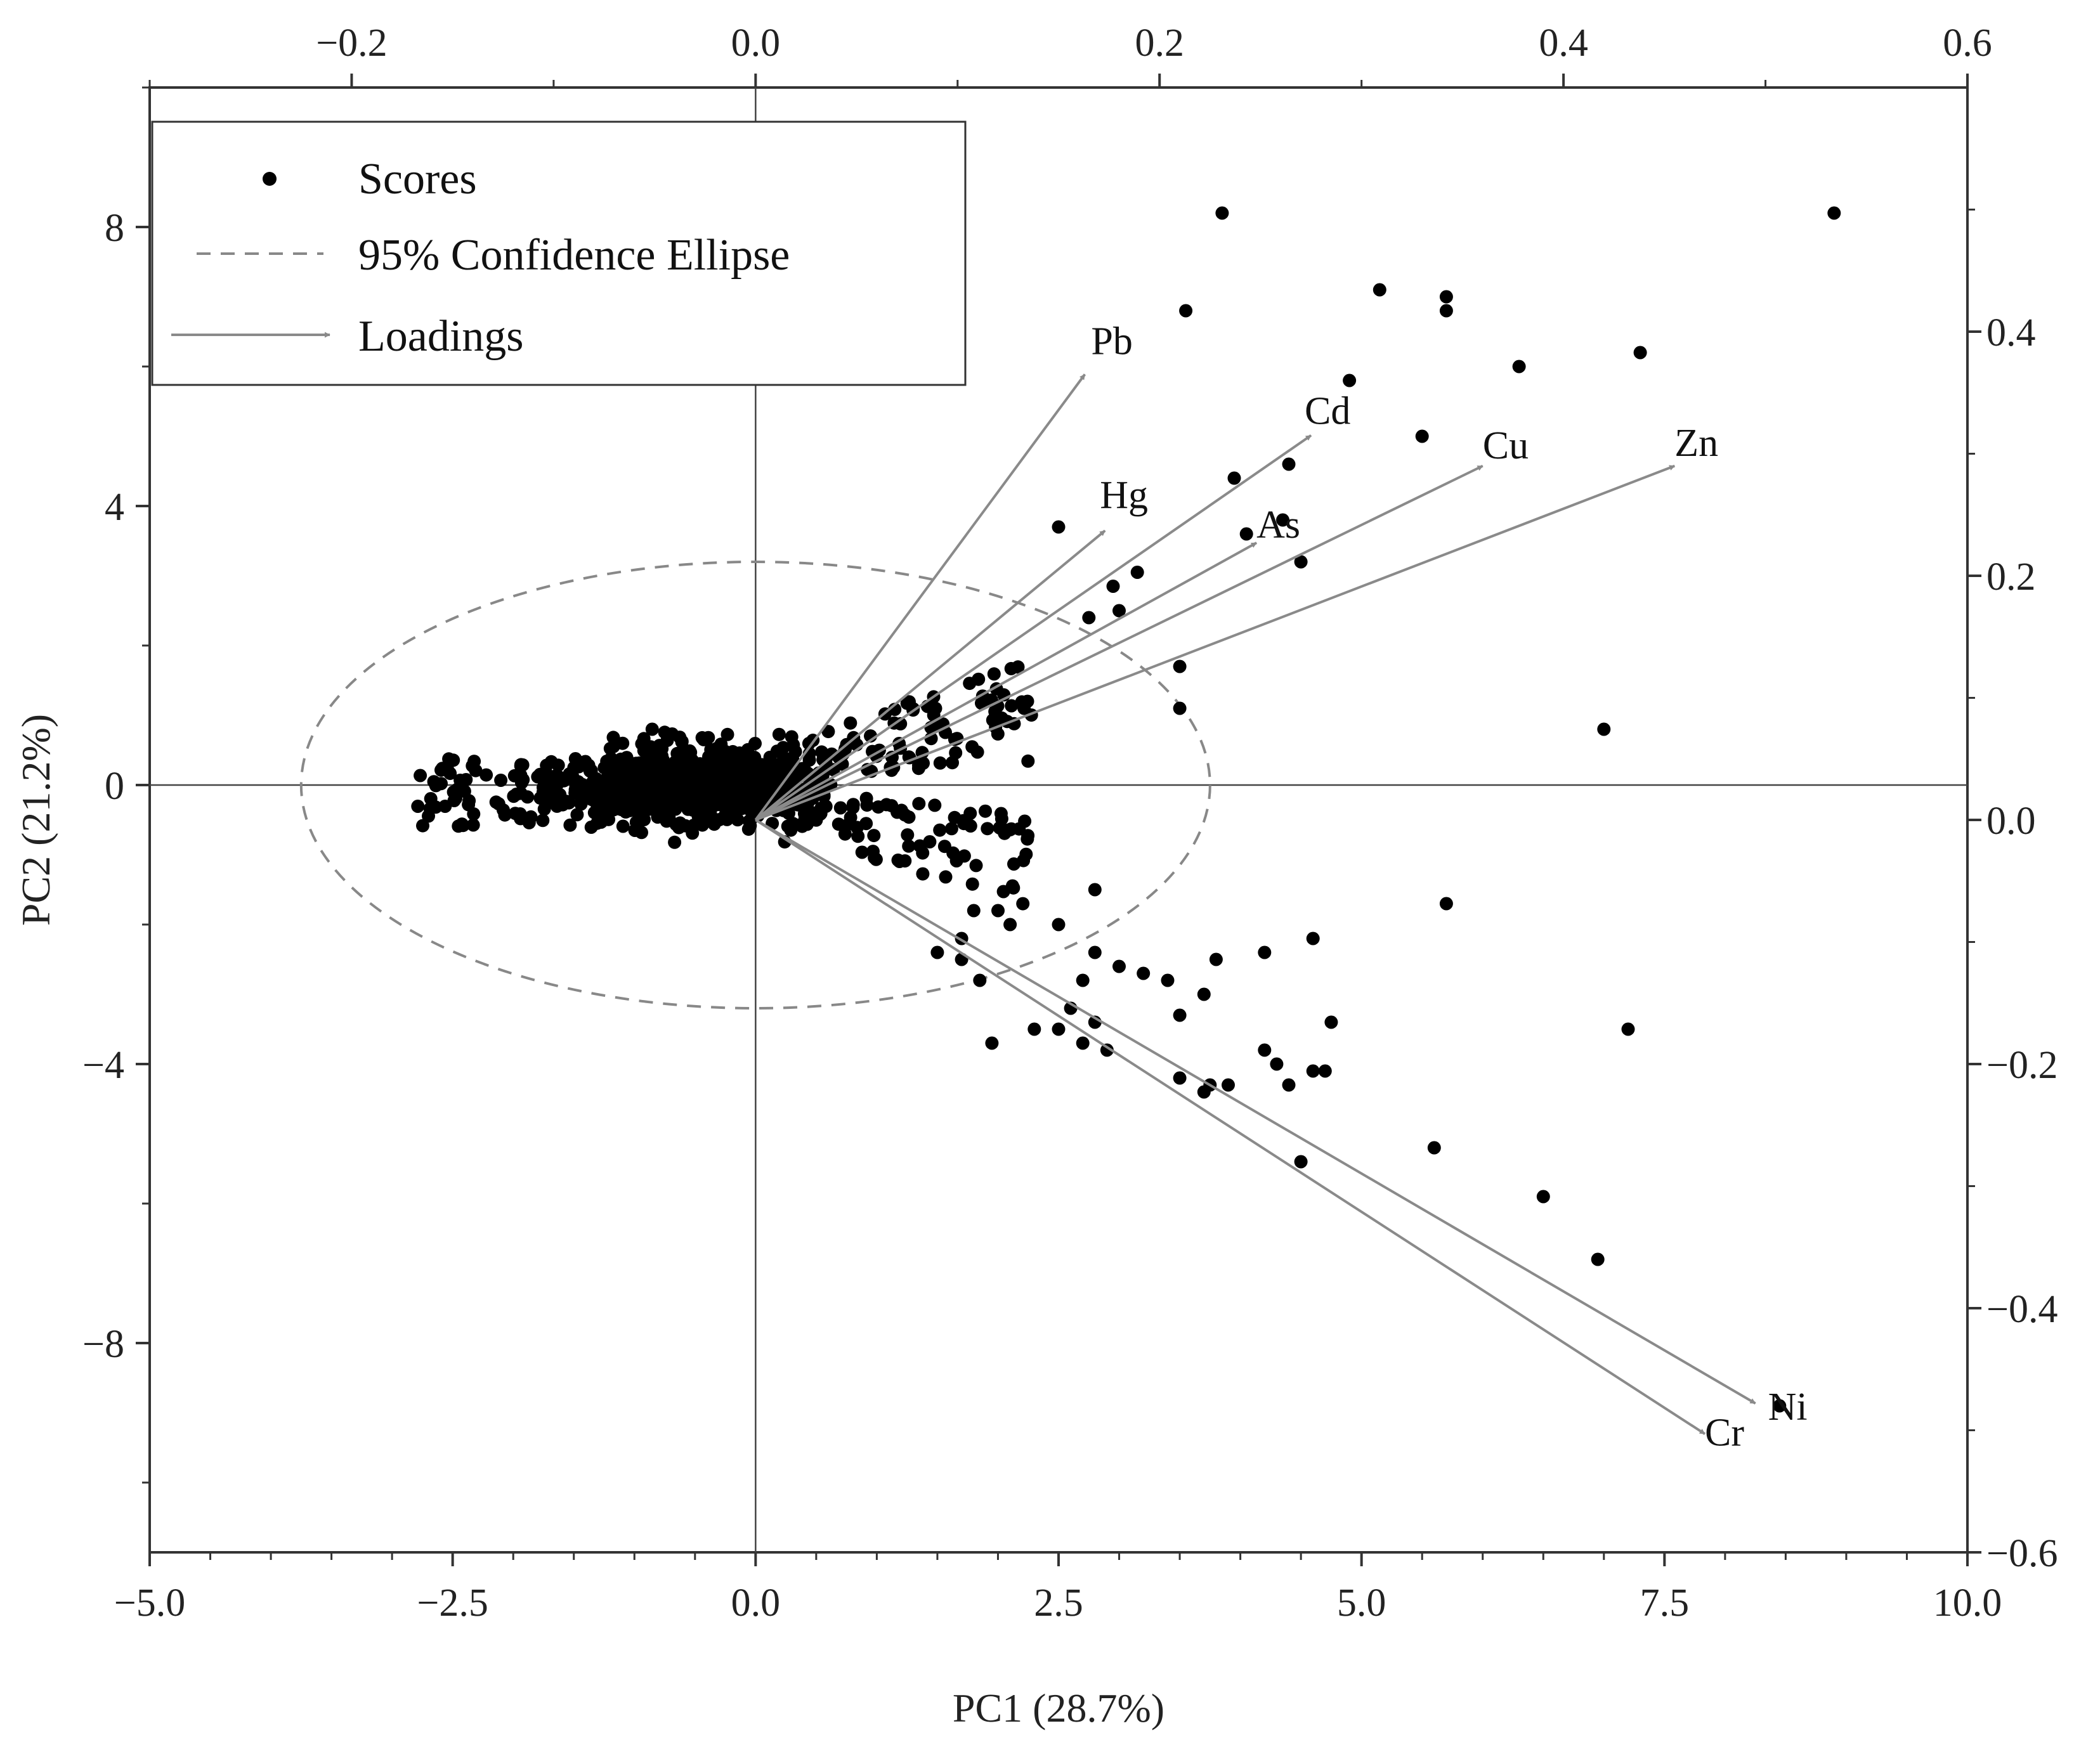 This screenshot has width=2100, height=1747. Describe the element at coordinates (35, 820) in the screenshot. I see `y-axis-title: PC2 (21.2%)` at that location.